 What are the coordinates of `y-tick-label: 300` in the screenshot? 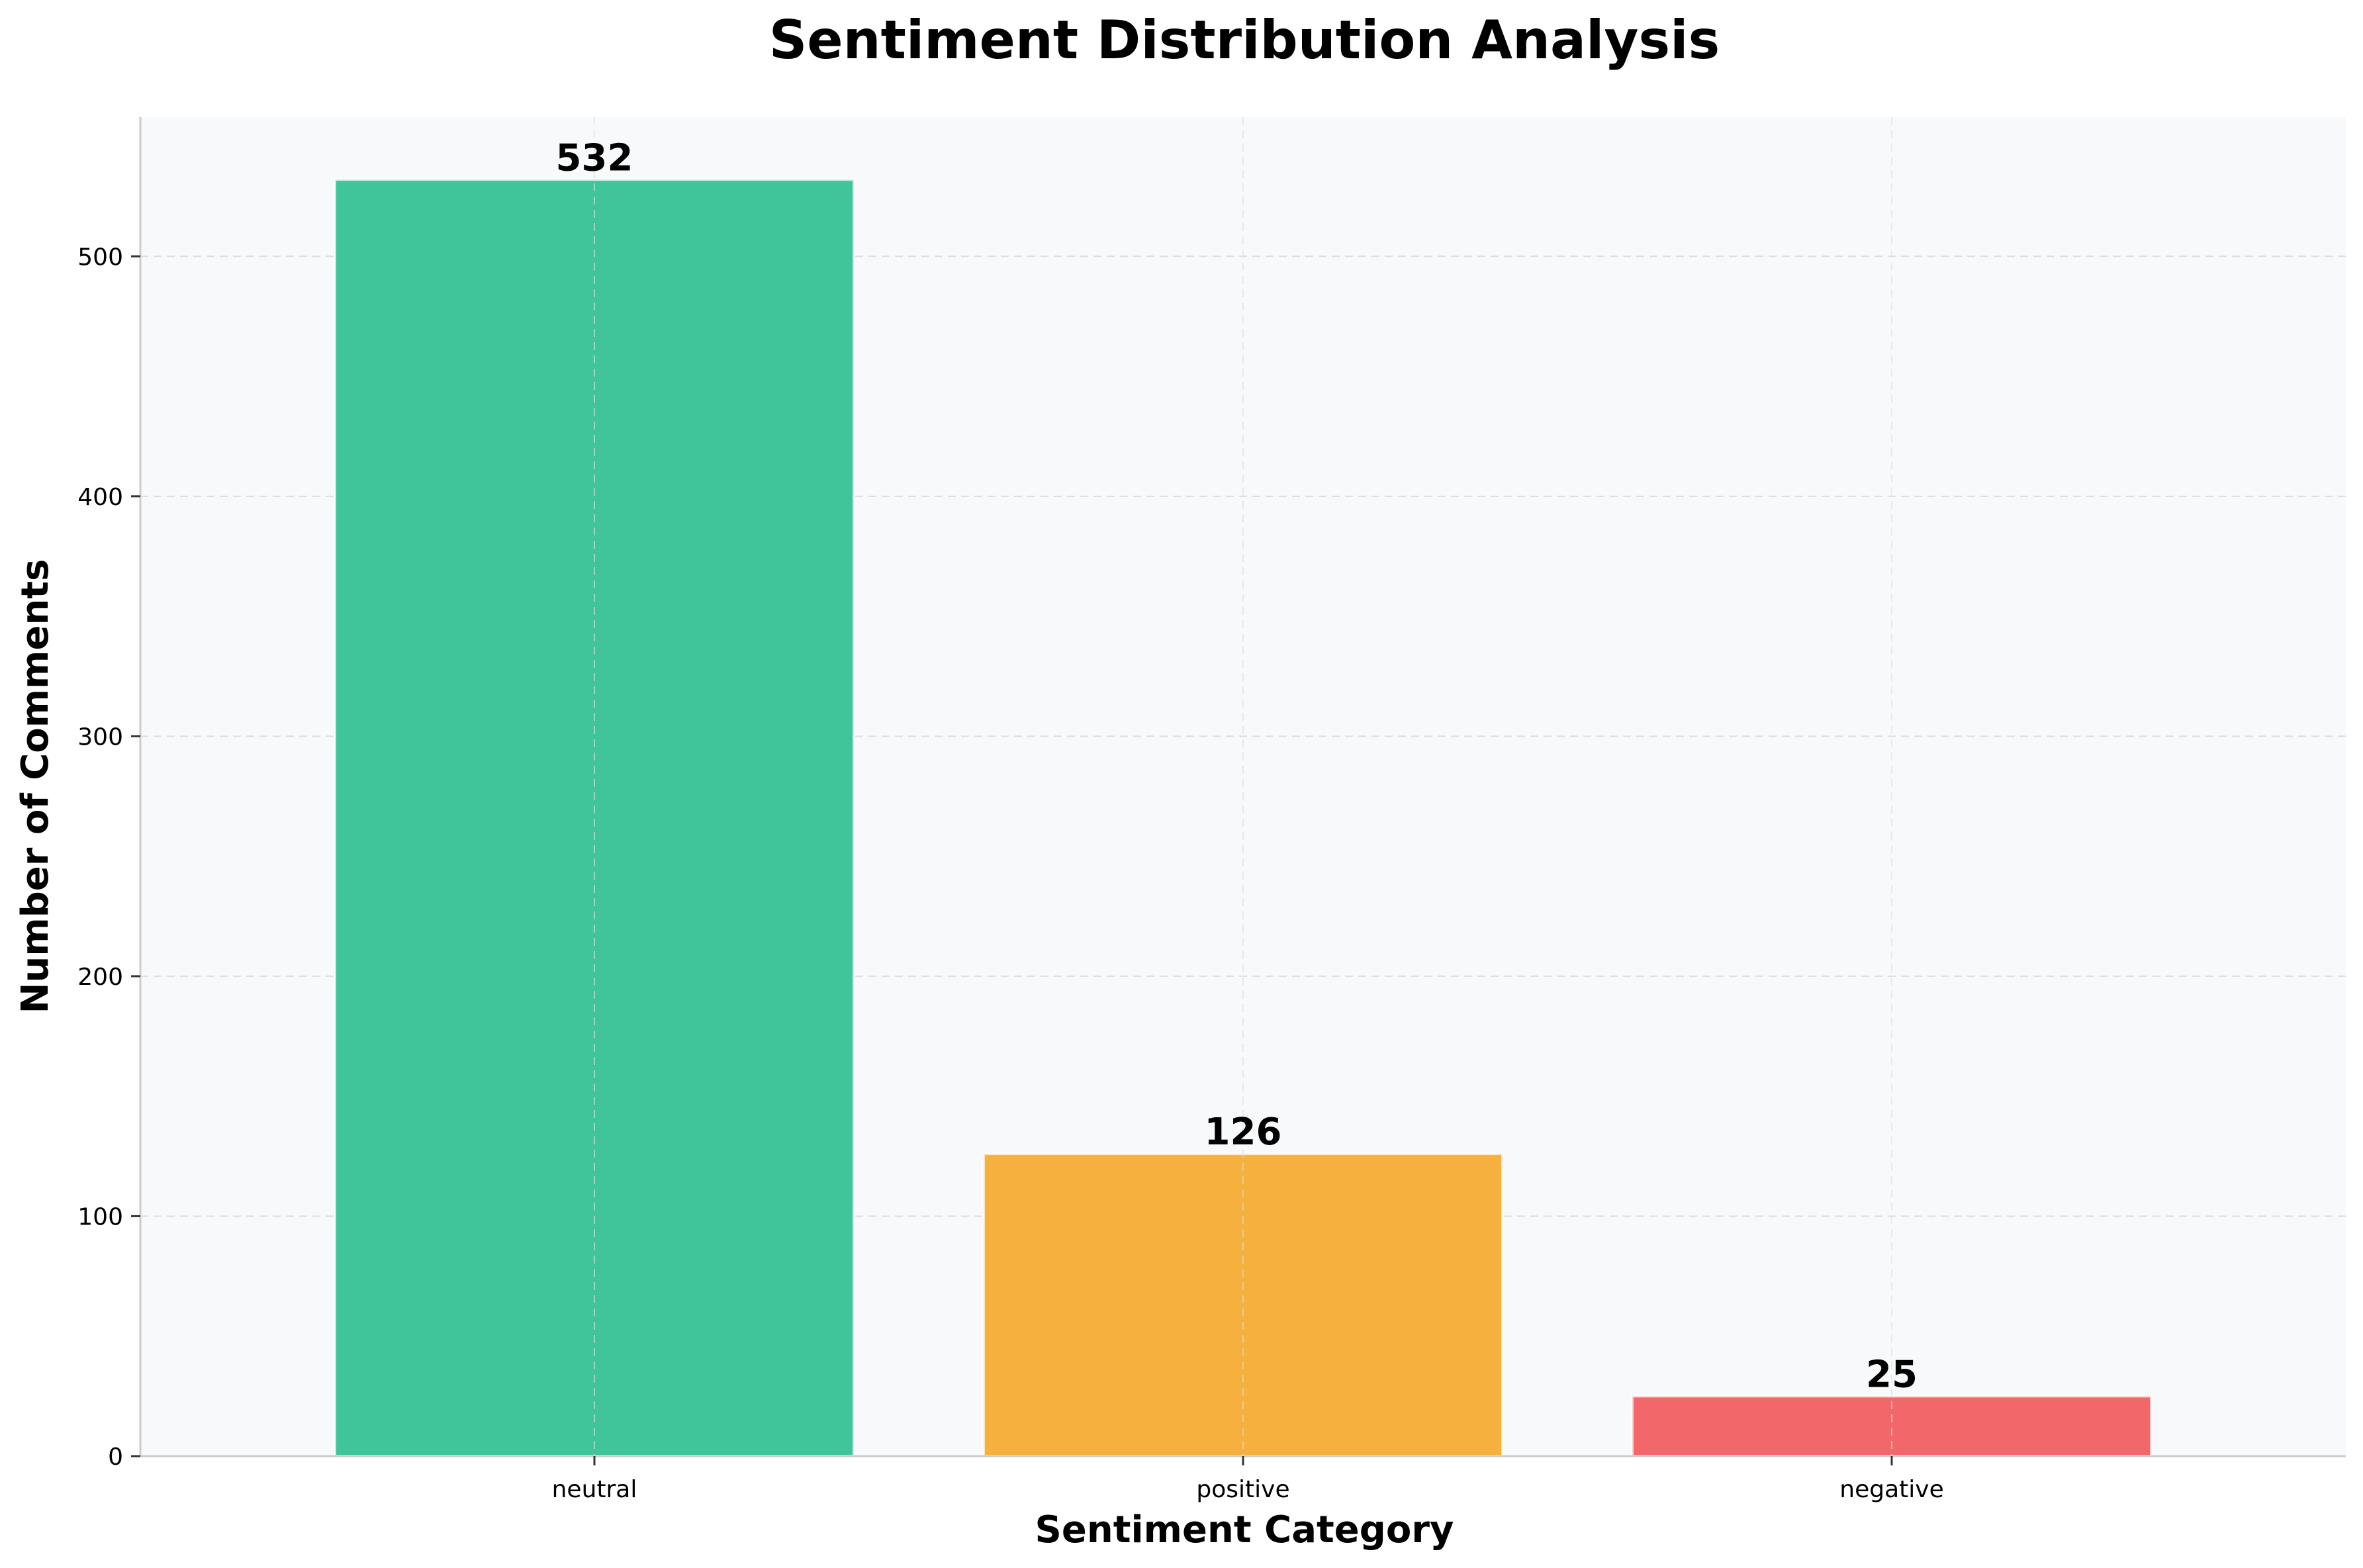 It's located at (100, 737).